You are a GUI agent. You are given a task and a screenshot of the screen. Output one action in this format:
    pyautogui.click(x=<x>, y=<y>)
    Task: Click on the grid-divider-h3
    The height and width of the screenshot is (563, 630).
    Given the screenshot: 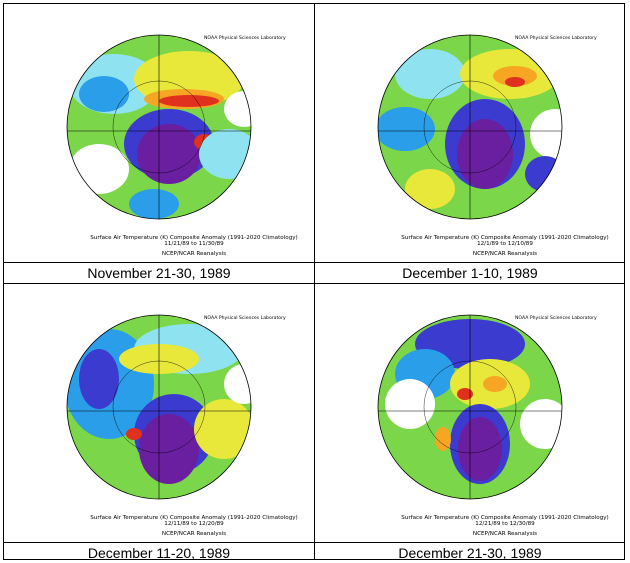 What is the action you would take?
    pyautogui.click(x=314, y=542)
    